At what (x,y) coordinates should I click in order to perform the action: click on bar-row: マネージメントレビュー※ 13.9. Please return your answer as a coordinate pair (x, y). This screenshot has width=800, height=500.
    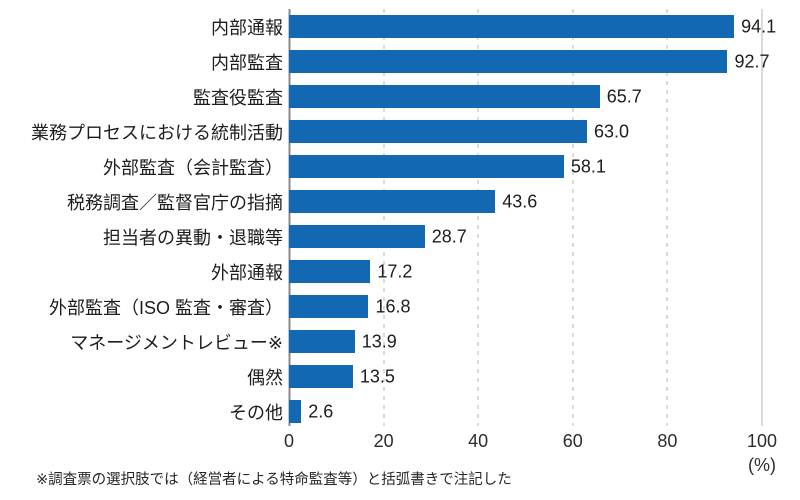
    Looking at the image, I should click on (381, 341).